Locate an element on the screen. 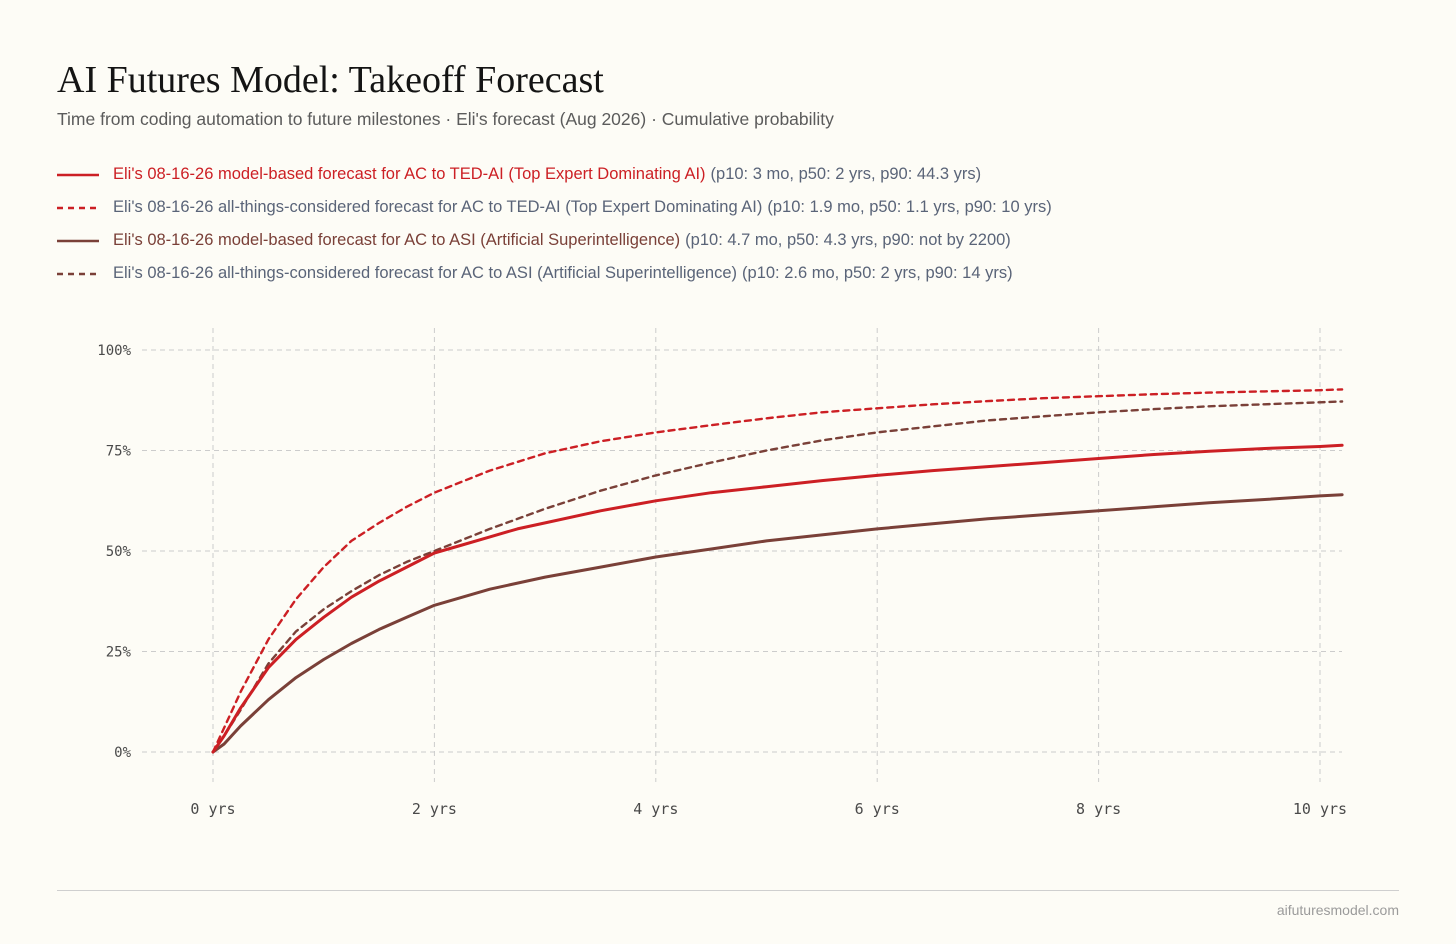 This screenshot has width=1456, height=944. y-tick-label: 50% is located at coordinates (119, 552).